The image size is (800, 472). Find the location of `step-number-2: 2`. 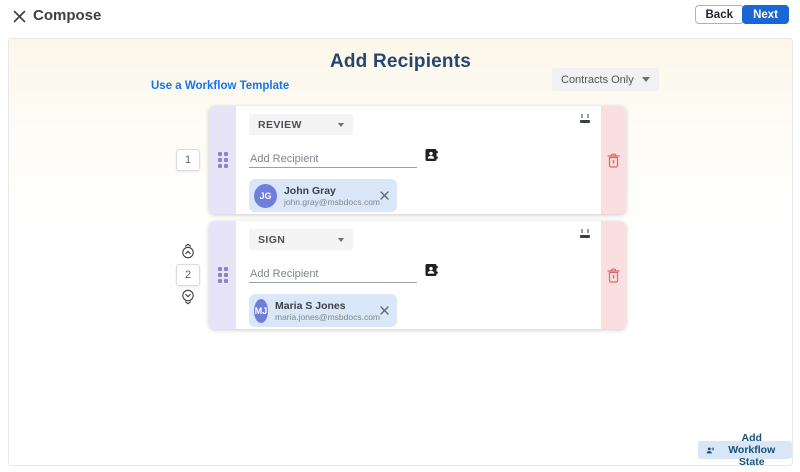

step-number-2: 2 is located at coordinates (188, 275).